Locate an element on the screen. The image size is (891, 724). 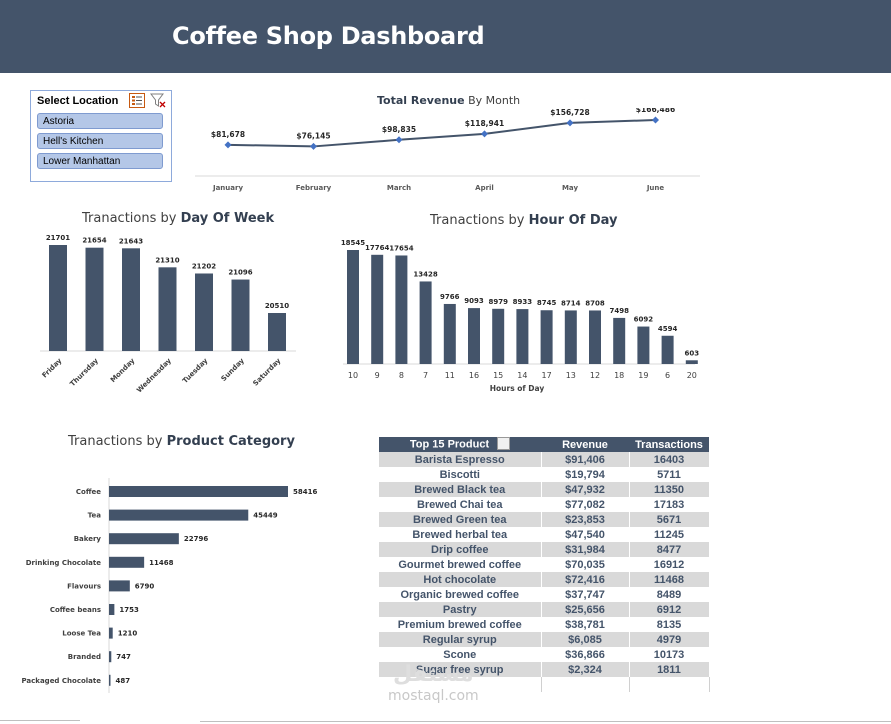
table-row: Scone $36,866 10173 is located at coordinates (544, 654).